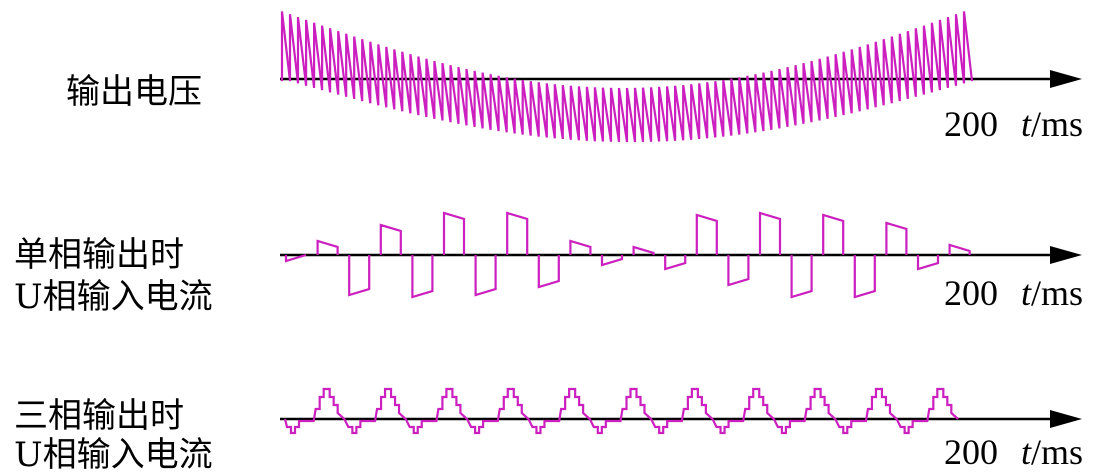 The width and height of the screenshot is (1105, 475). Describe the element at coordinates (134, 92) in the screenshot. I see `panel-label: 输出电压` at that location.